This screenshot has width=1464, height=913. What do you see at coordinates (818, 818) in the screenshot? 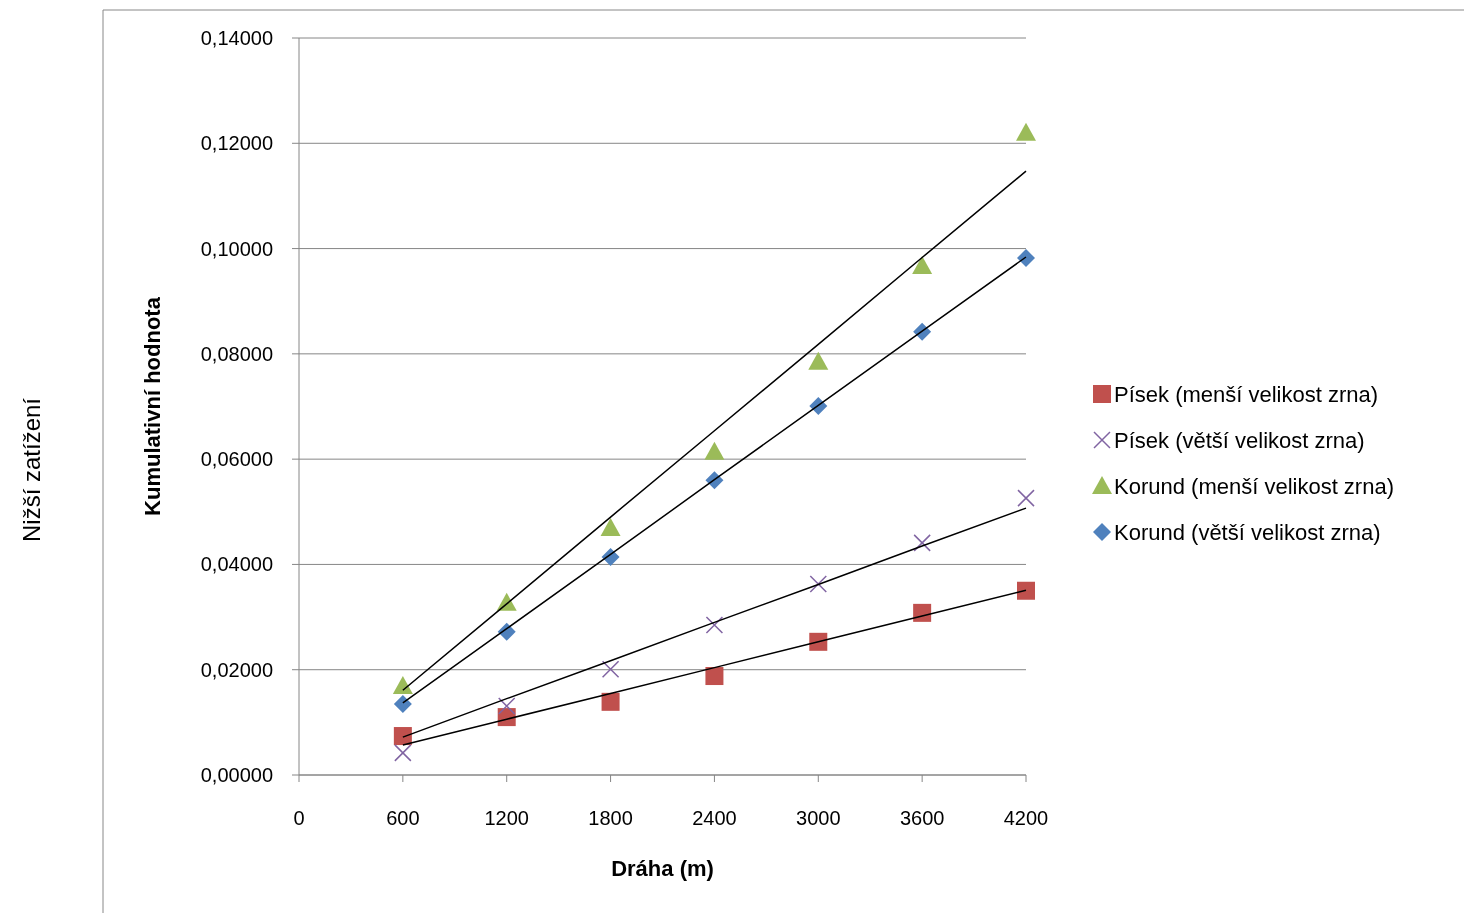
I see `x-tick-label: 3000` at bounding box center [818, 818].